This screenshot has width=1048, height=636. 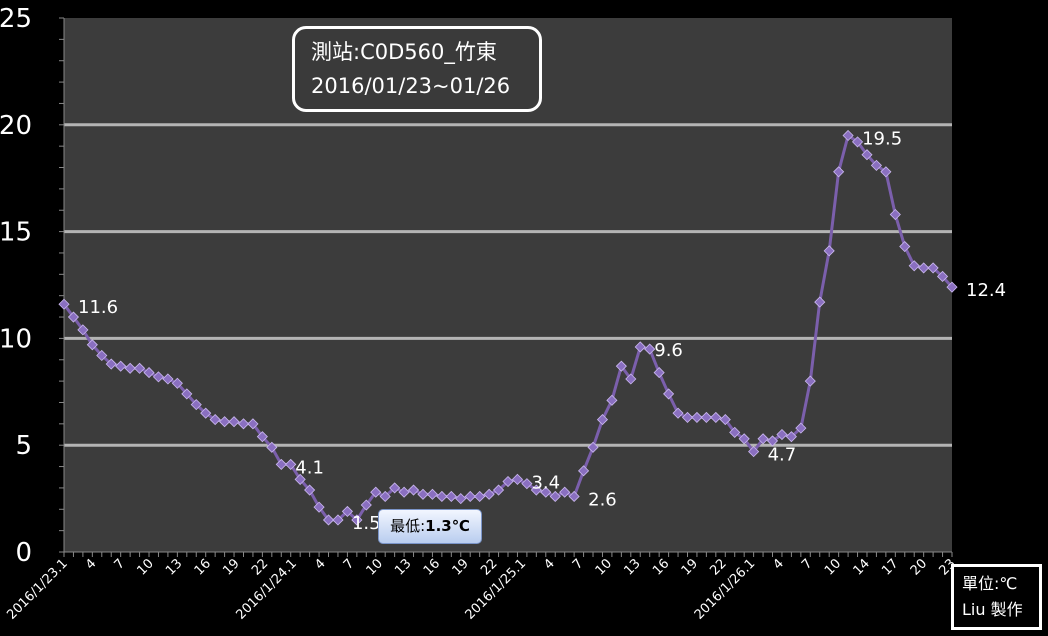 What do you see at coordinates (882, 138) in the screenshot?
I see `data-label: 19.5` at bounding box center [882, 138].